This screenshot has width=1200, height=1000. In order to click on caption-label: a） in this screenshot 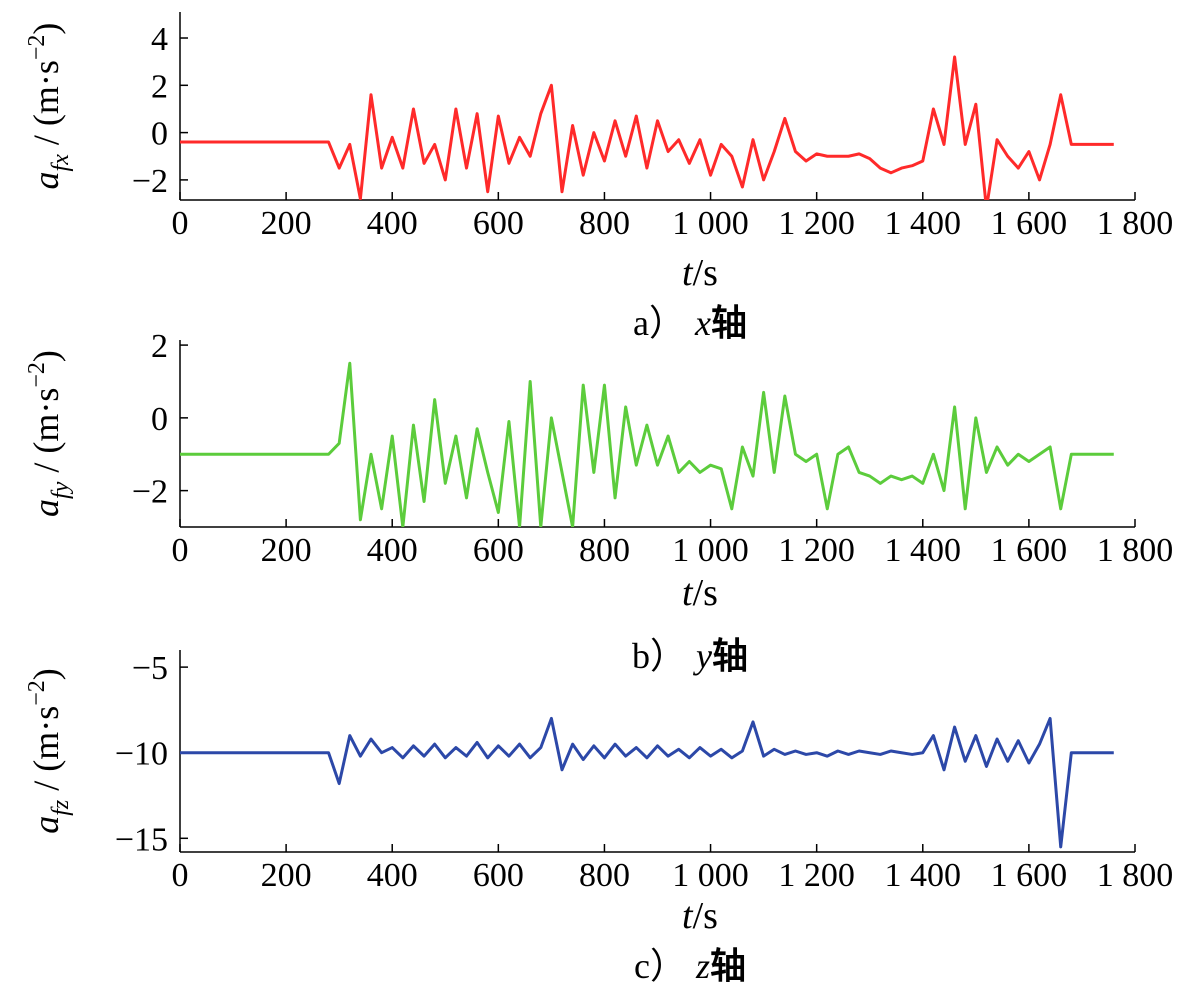, I will do `click(659, 323)`.